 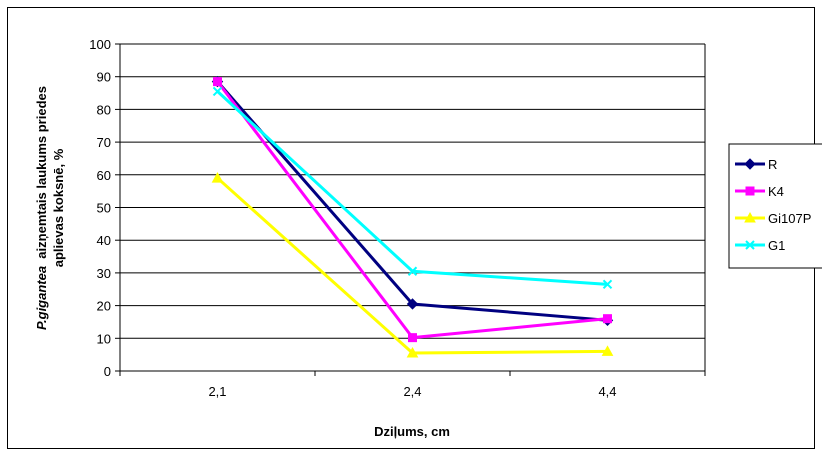 What do you see at coordinates (104, 240) in the screenshot?
I see `y-tick-label-40: 40` at bounding box center [104, 240].